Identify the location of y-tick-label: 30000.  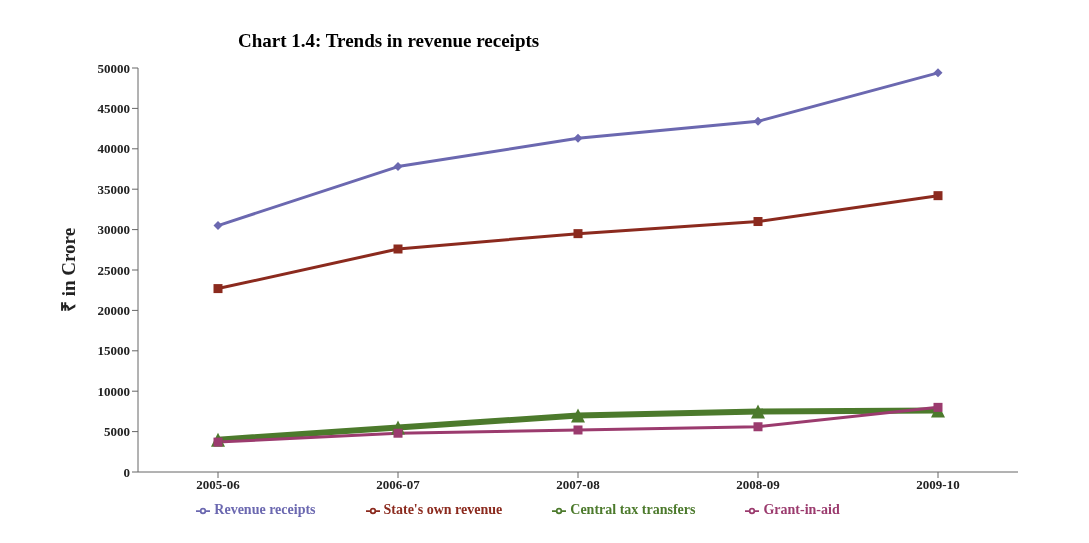
(113, 230).